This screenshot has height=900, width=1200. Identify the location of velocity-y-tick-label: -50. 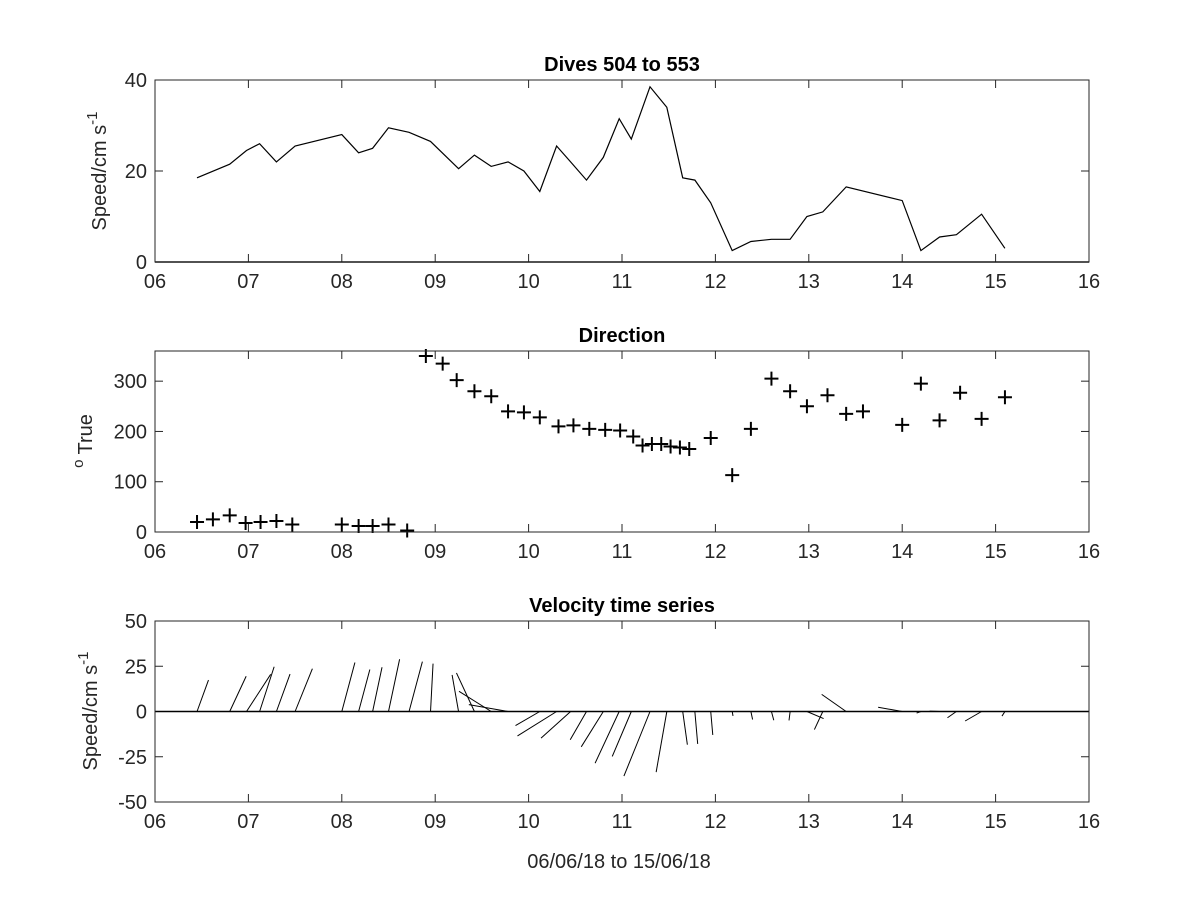
(132, 803).